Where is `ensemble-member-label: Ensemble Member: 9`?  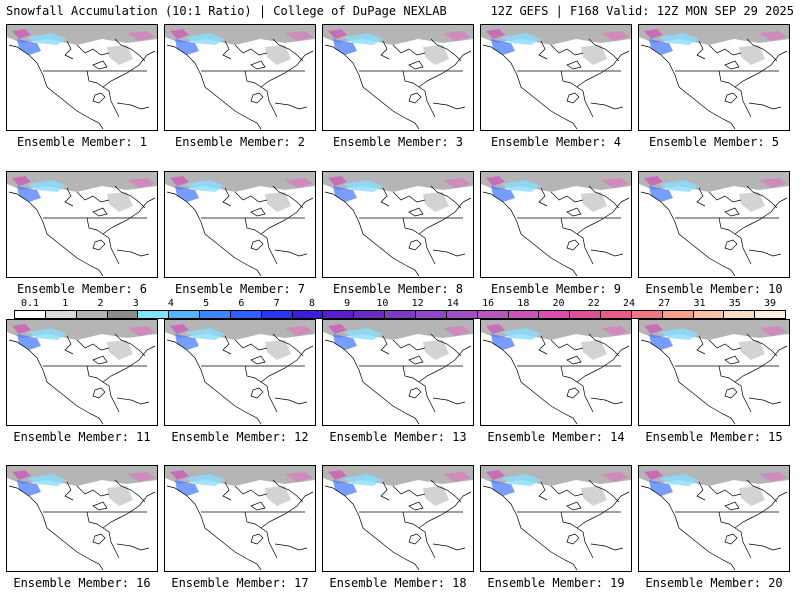
ensemble-member-label: Ensemble Member: 9 is located at coordinates (556, 289).